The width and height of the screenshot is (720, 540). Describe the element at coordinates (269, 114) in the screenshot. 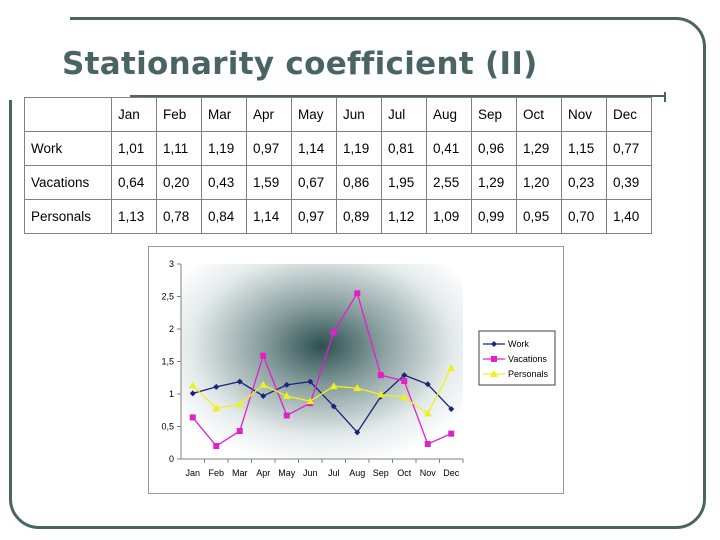

I see `month-header: Apr` at that location.